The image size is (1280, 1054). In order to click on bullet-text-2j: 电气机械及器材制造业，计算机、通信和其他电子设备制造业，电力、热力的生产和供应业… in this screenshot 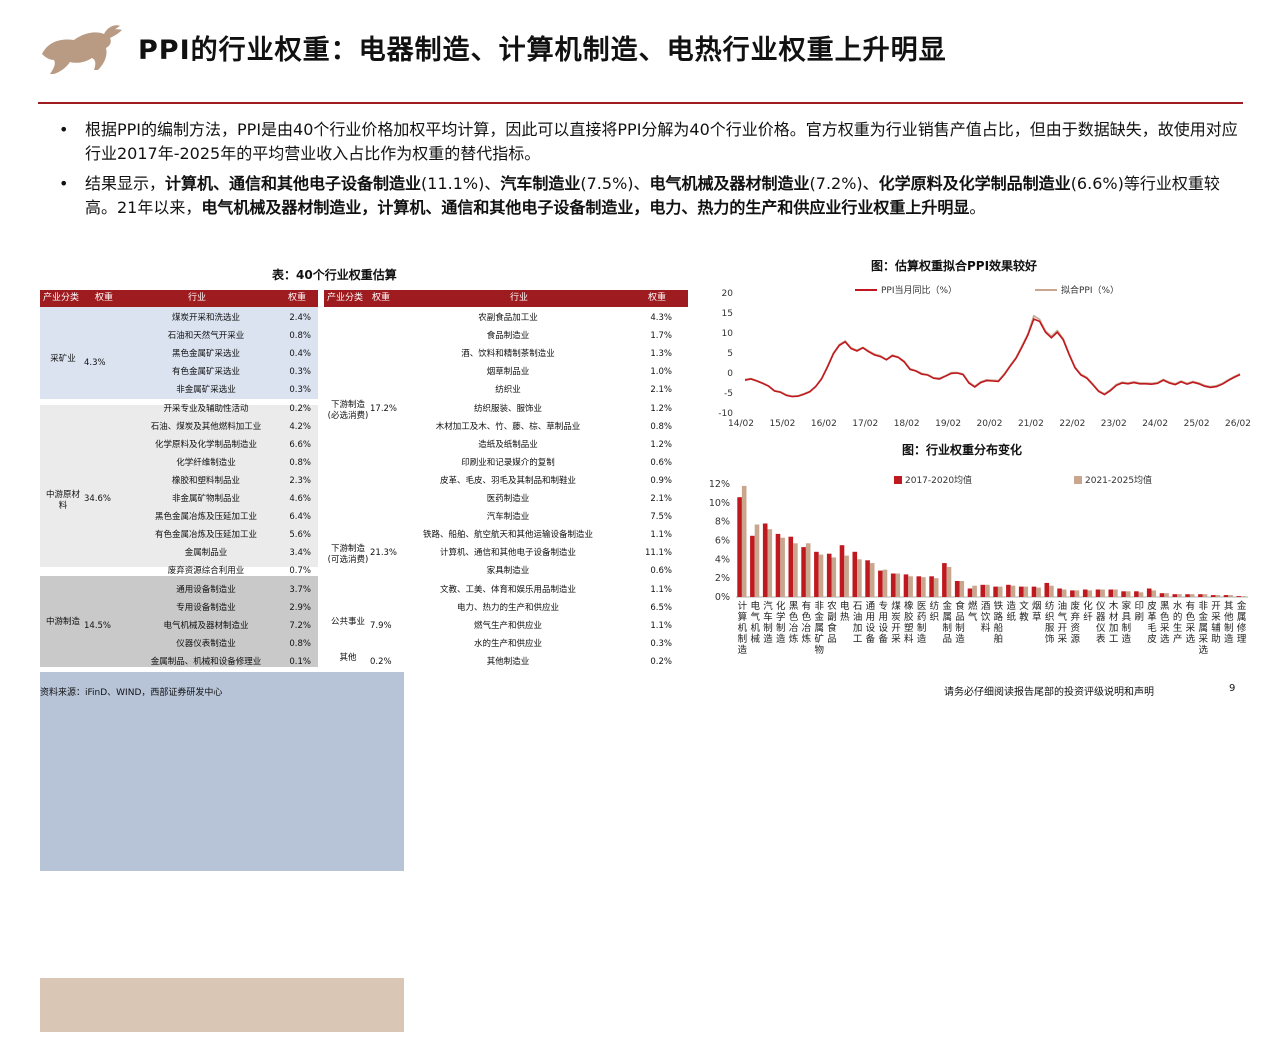, I will do `click(585, 207)`.